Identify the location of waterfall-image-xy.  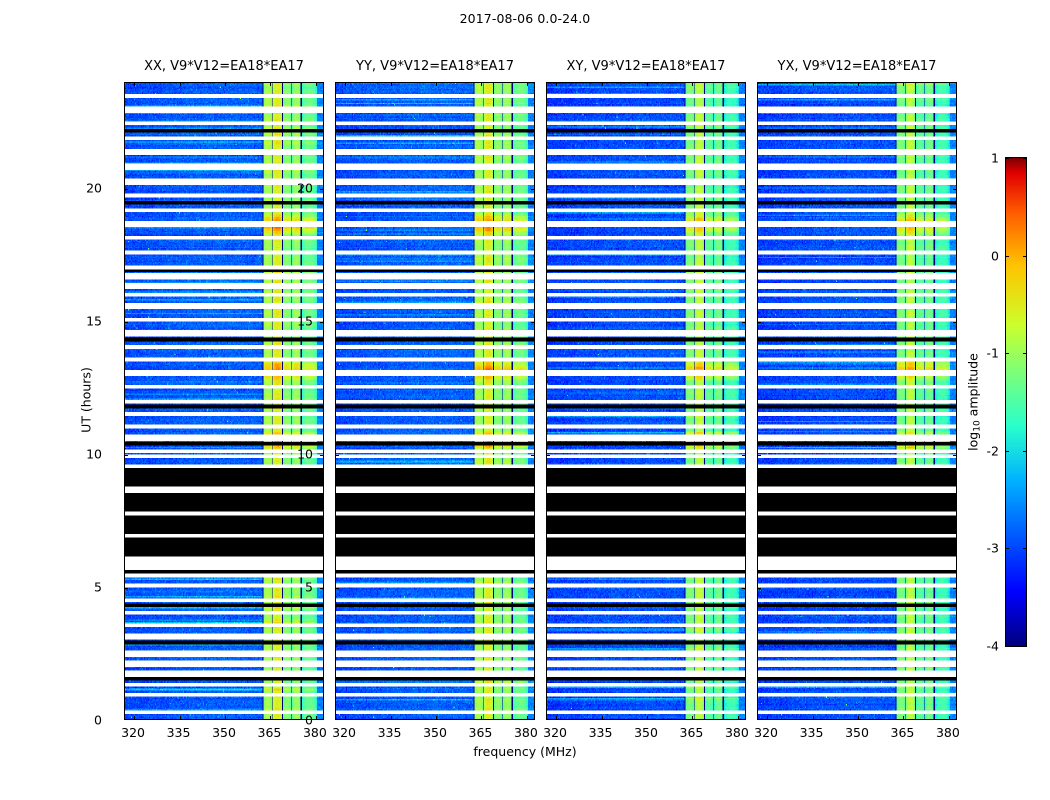
(646, 401).